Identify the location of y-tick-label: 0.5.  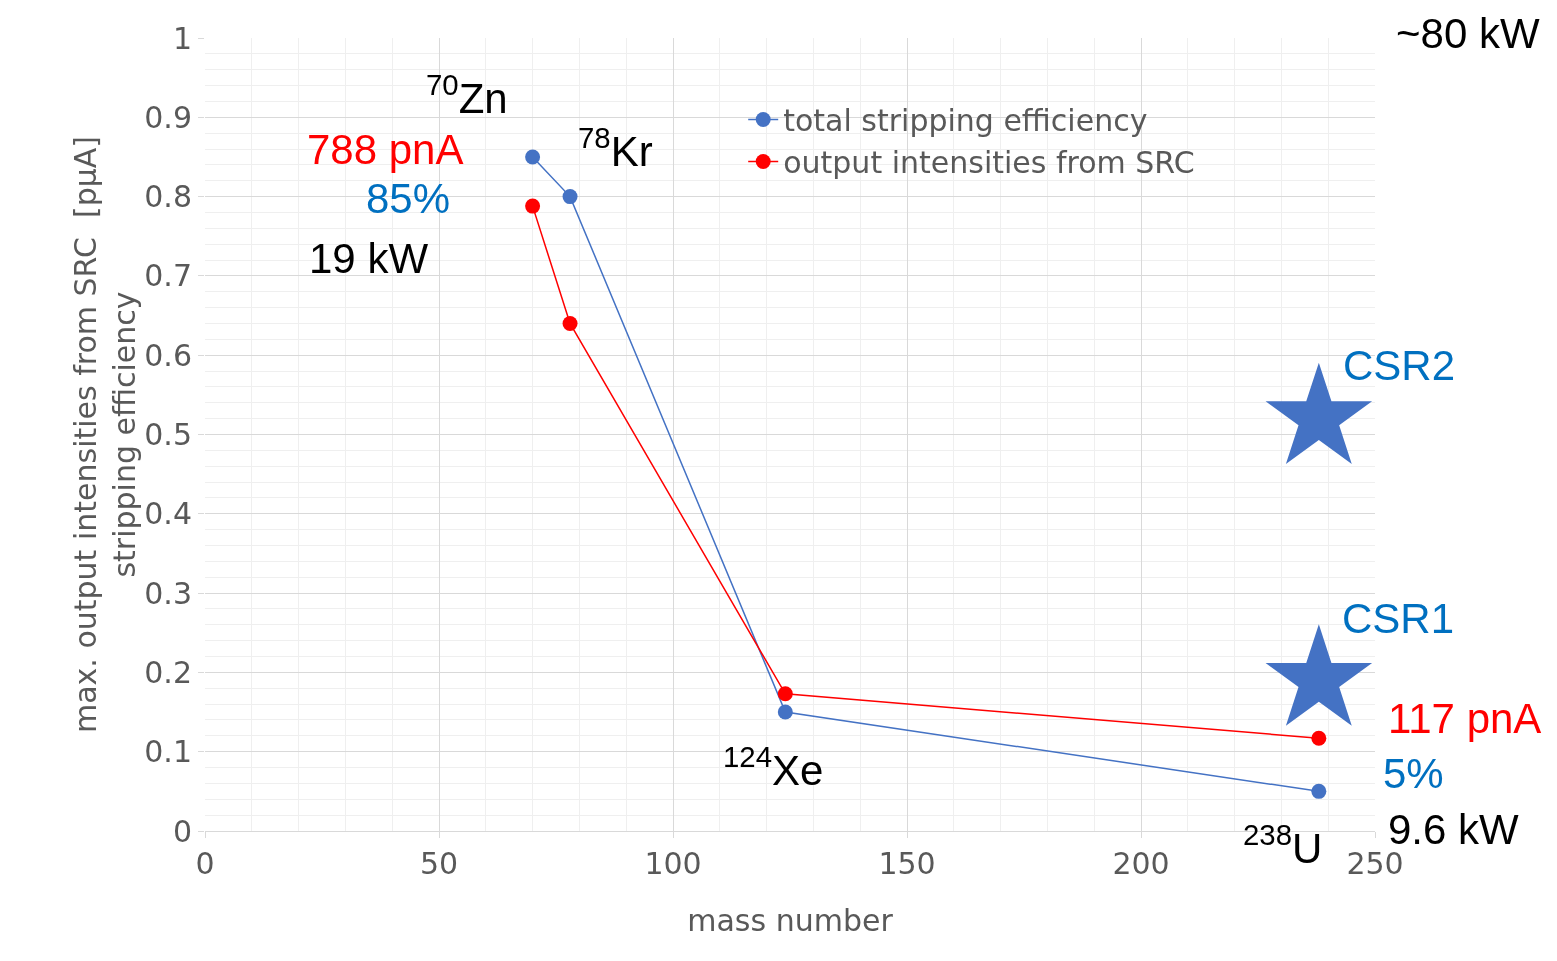
(168, 434).